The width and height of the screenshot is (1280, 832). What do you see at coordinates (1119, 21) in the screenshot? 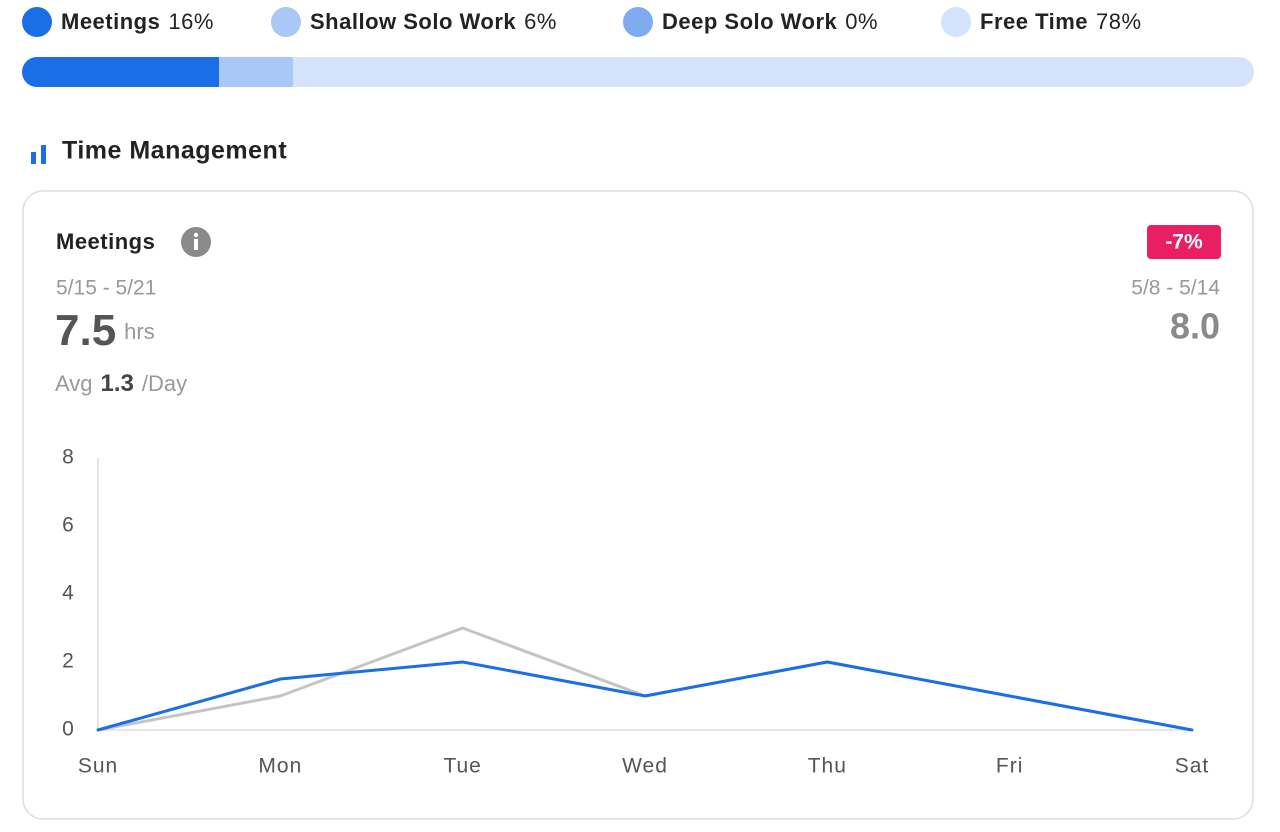
I see `legend-value: 78%` at bounding box center [1119, 21].